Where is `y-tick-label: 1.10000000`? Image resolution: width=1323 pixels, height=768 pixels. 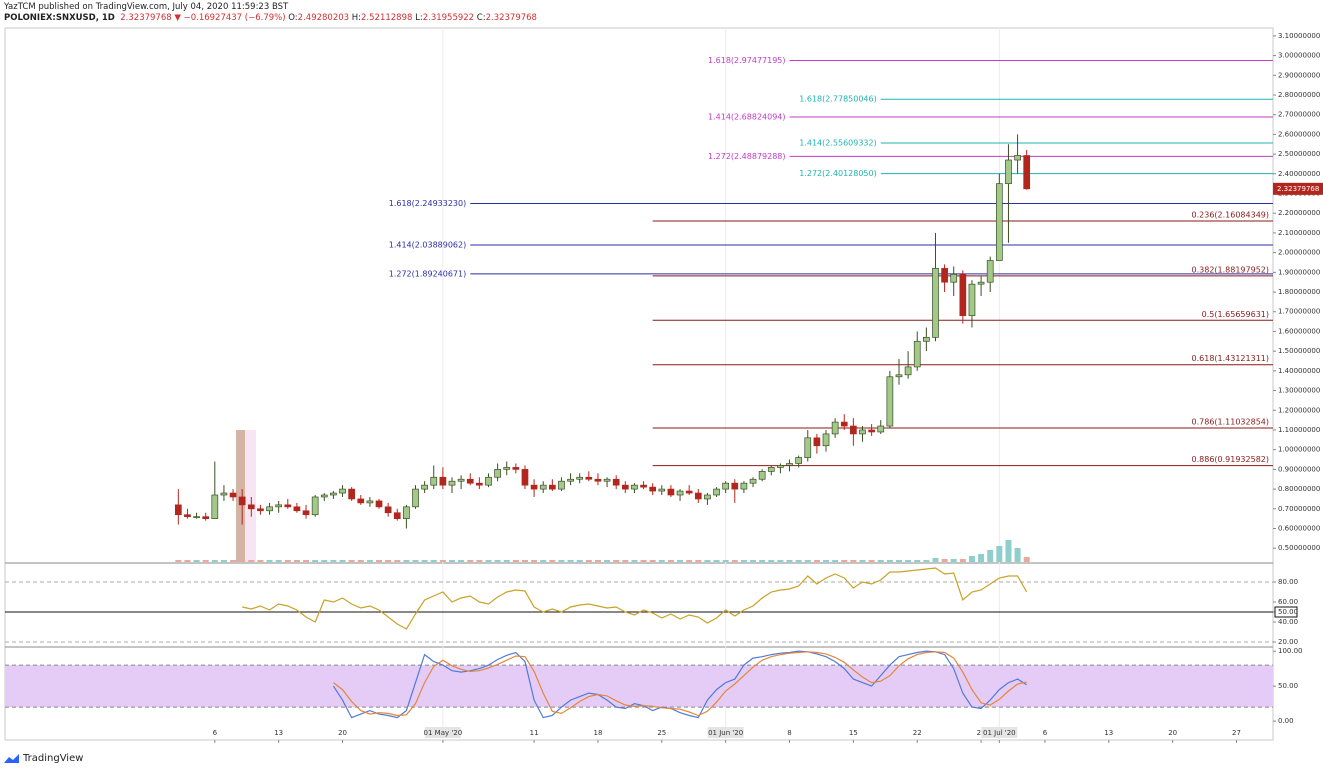 y-tick-label: 1.10000000 is located at coordinates (1299, 430).